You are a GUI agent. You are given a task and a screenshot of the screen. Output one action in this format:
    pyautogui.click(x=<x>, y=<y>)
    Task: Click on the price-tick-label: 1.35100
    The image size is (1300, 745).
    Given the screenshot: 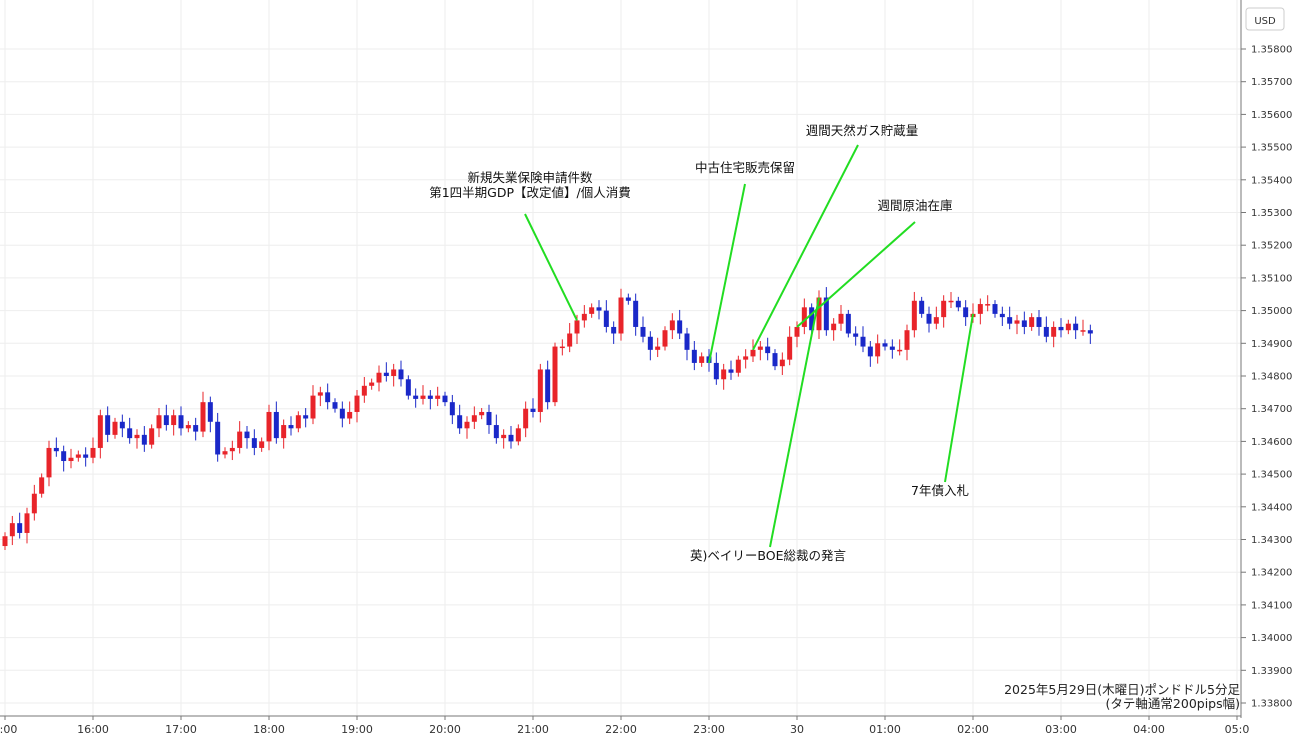 What is the action you would take?
    pyautogui.click(x=1271, y=278)
    